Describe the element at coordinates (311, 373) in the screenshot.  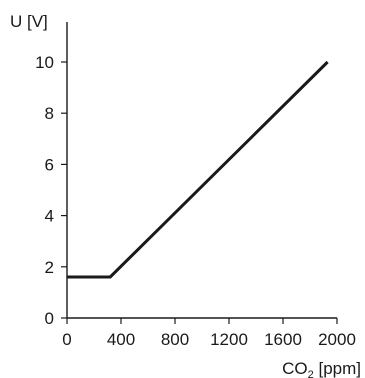
I see `x-axis-title-subscript: 2` at that location.